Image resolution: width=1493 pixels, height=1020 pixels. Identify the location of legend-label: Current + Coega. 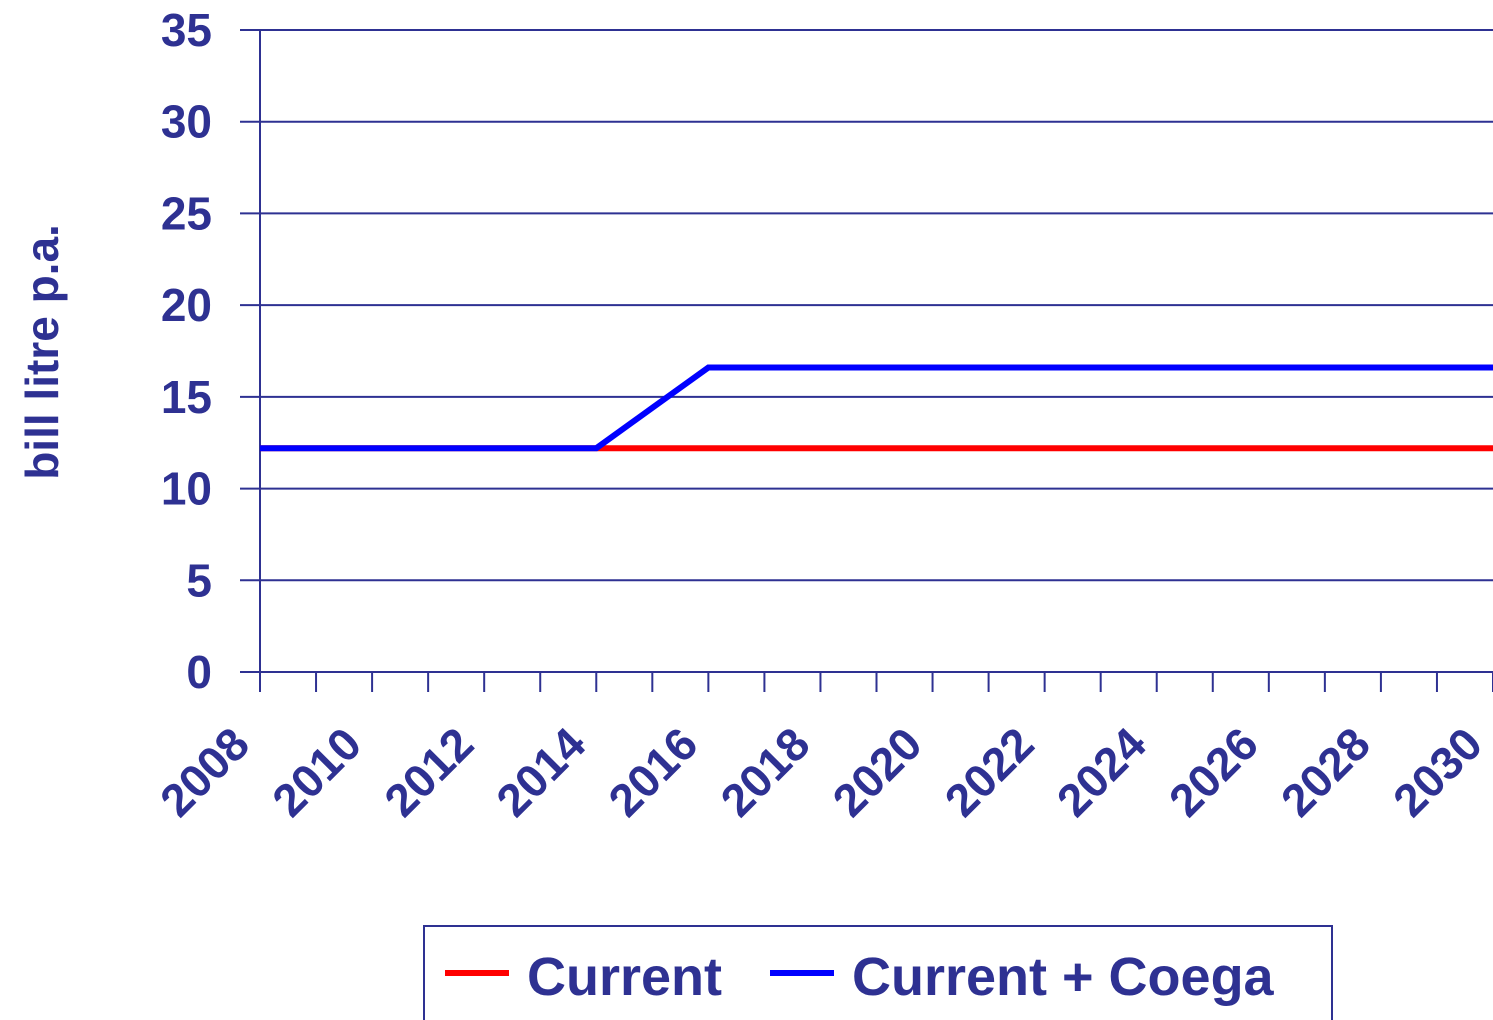
(1063, 977).